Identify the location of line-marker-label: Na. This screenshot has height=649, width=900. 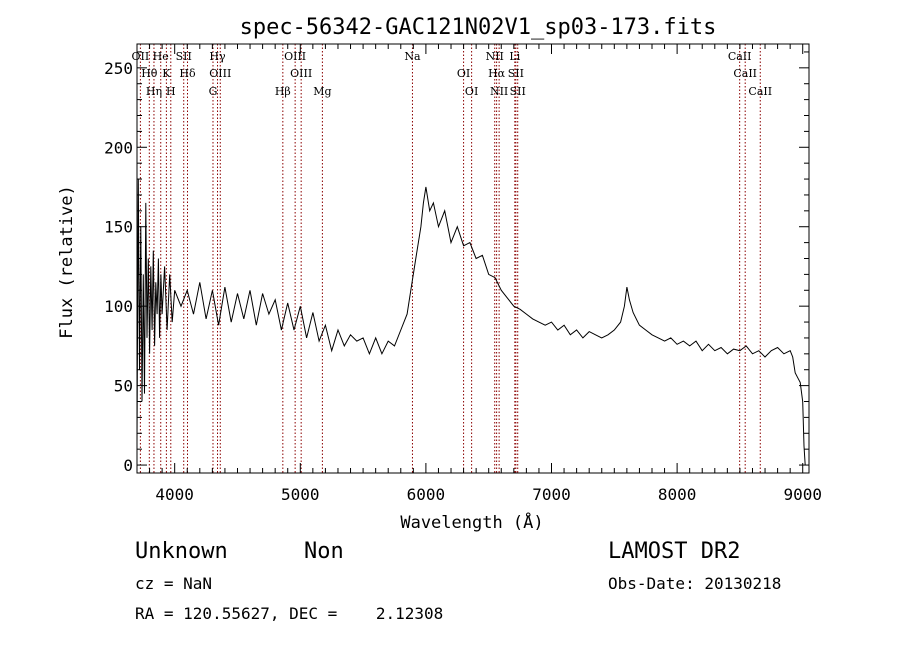
(412, 56).